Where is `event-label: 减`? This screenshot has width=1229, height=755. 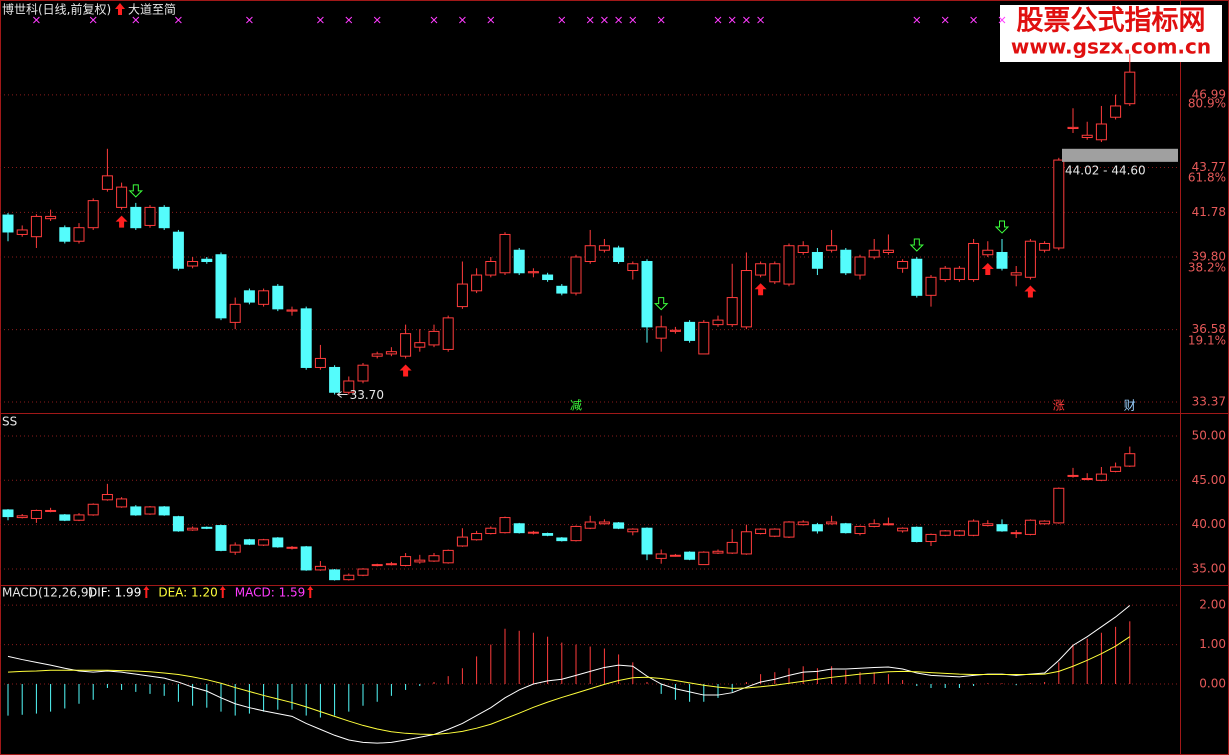
event-label: 减 is located at coordinates (576, 406).